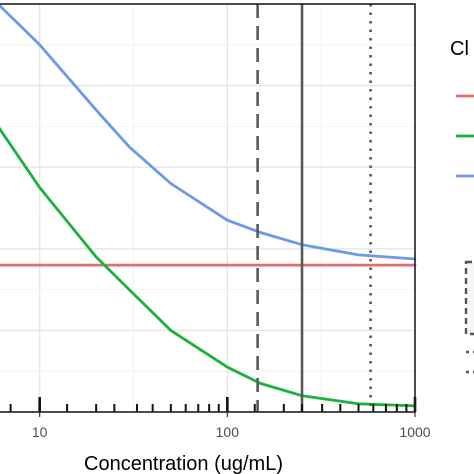  I want to click on legend-keys, so click(465, 234).